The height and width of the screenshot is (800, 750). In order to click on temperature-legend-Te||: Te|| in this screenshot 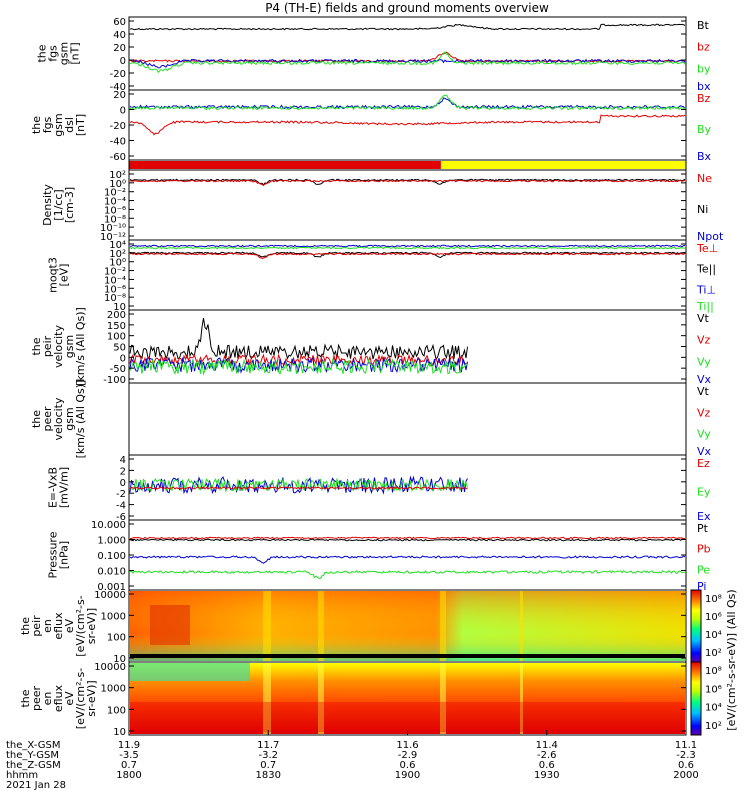, I will do `click(706, 269)`.